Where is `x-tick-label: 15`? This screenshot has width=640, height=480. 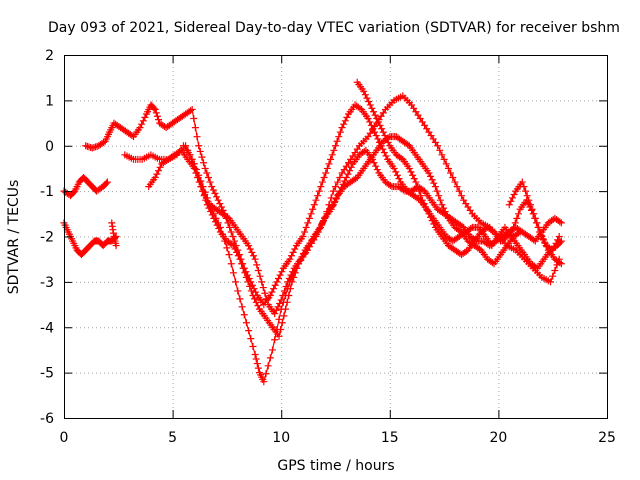
x-tick-label: 15 is located at coordinates (390, 438).